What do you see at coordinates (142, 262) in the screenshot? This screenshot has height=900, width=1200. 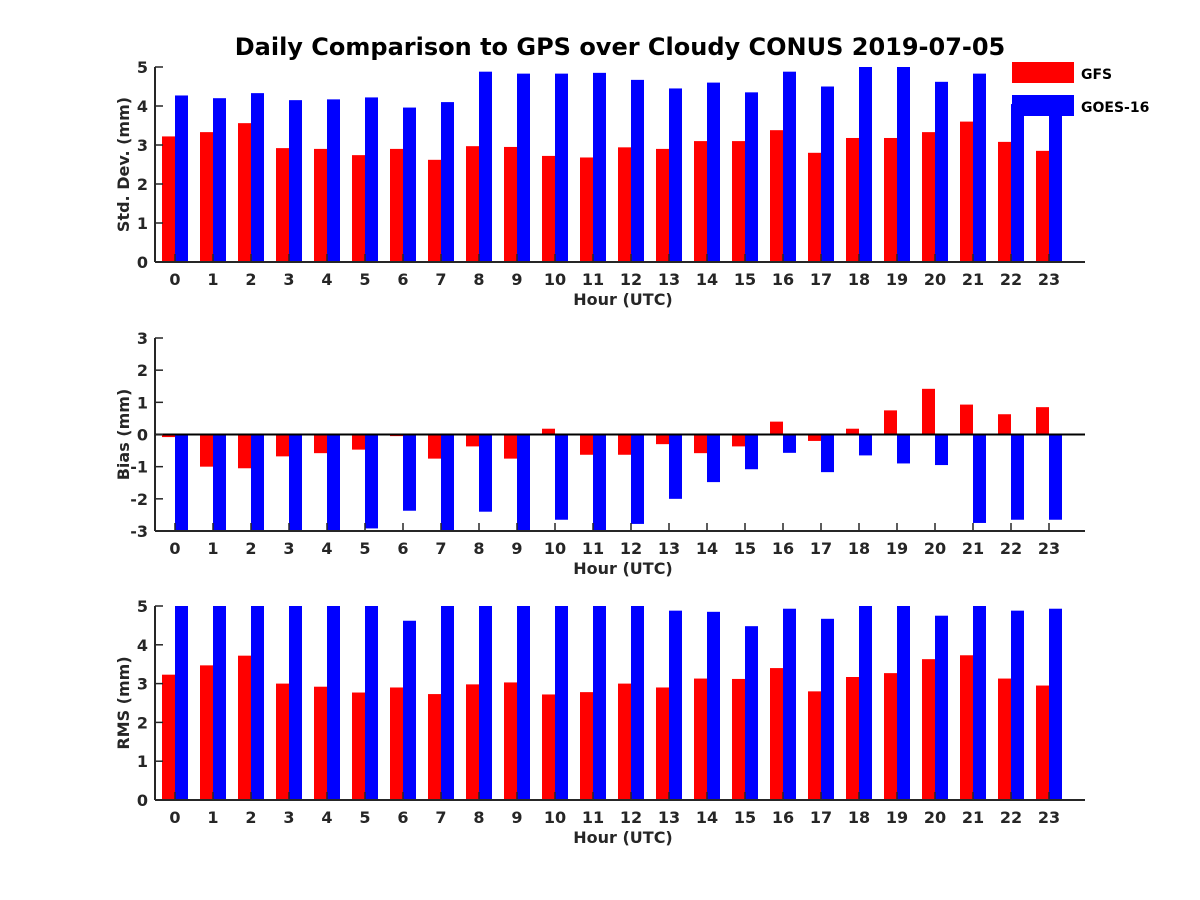 I see `y-tick-label-stddev-0: 0` at bounding box center [142, 262].